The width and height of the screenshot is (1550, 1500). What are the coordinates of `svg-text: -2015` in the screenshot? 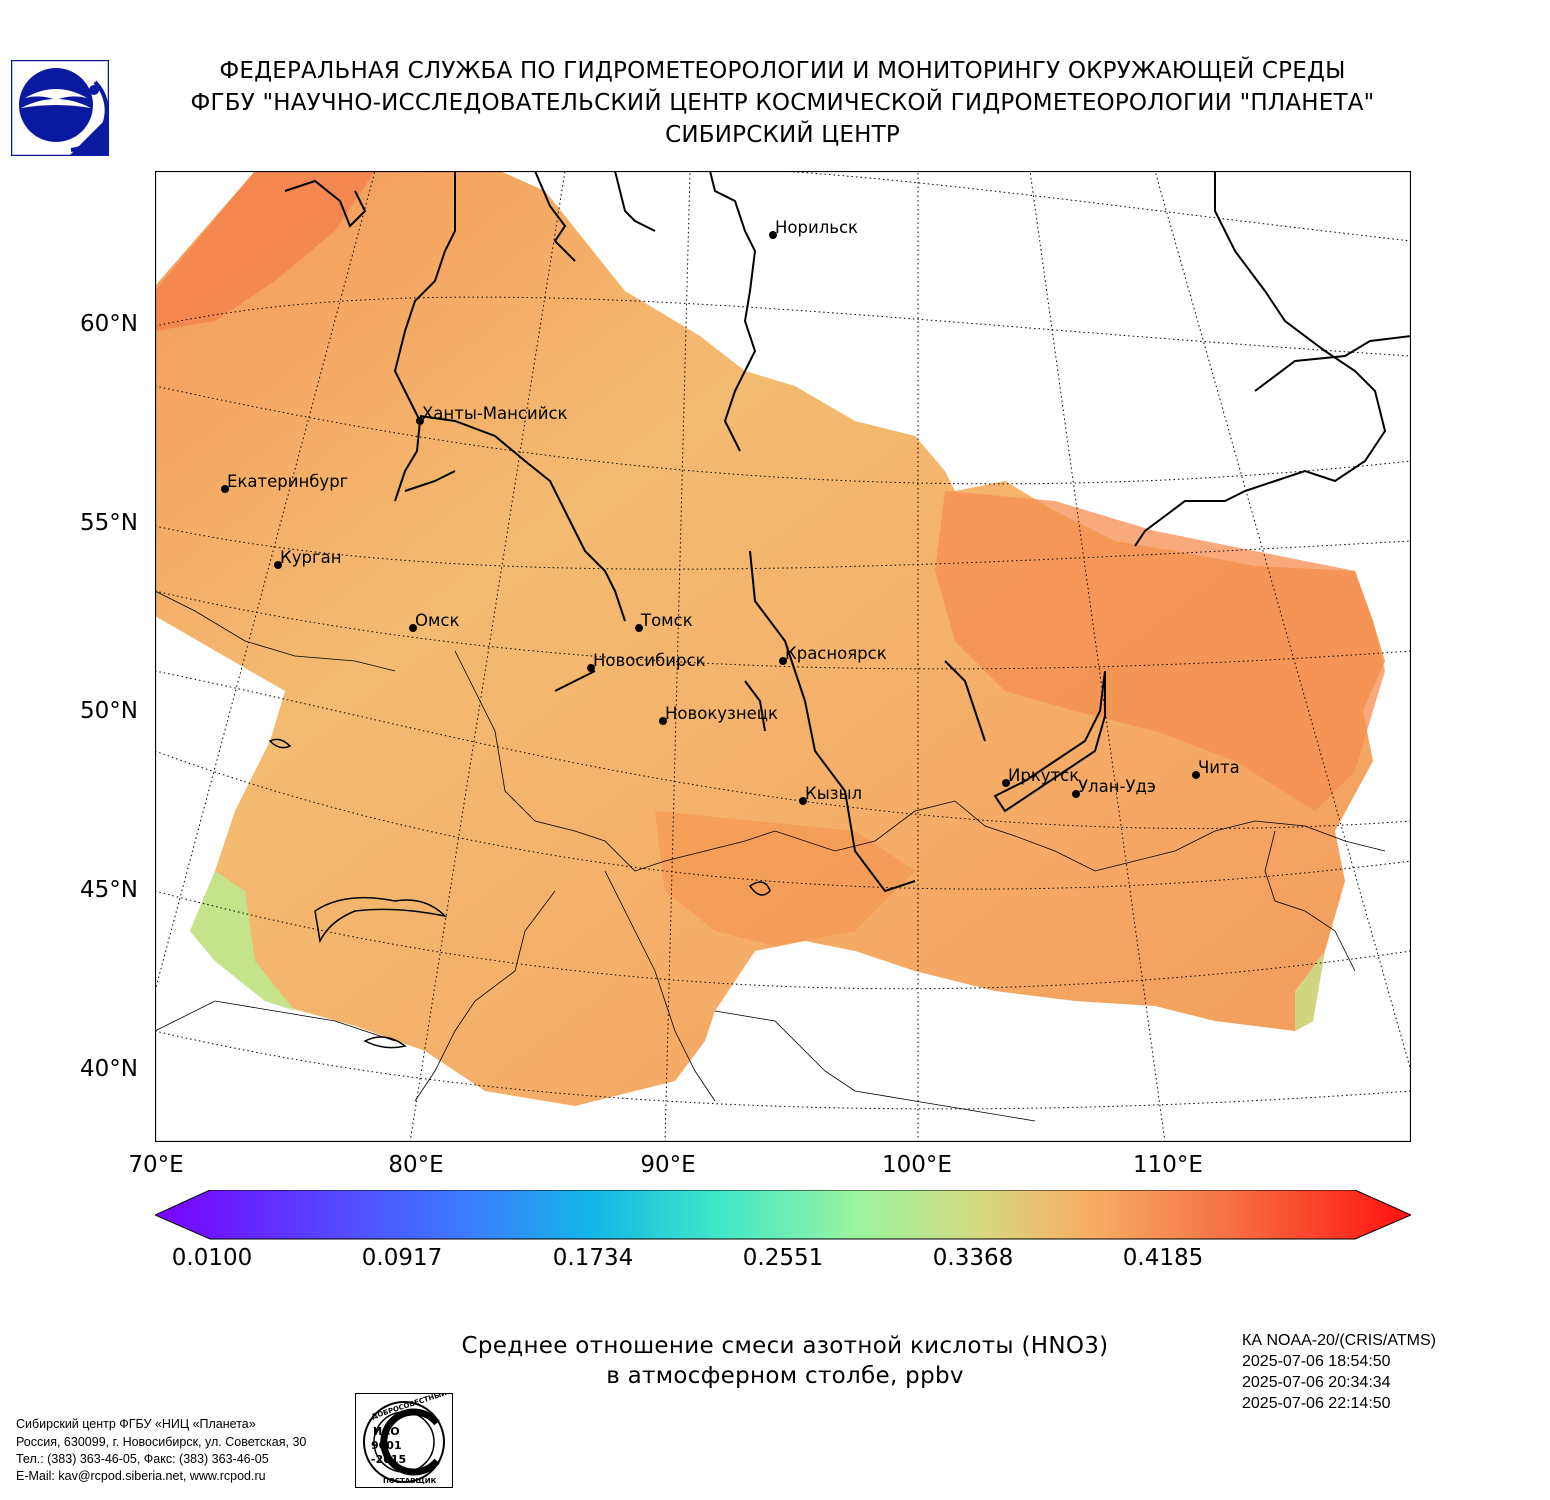 It's located at (388, 1459).